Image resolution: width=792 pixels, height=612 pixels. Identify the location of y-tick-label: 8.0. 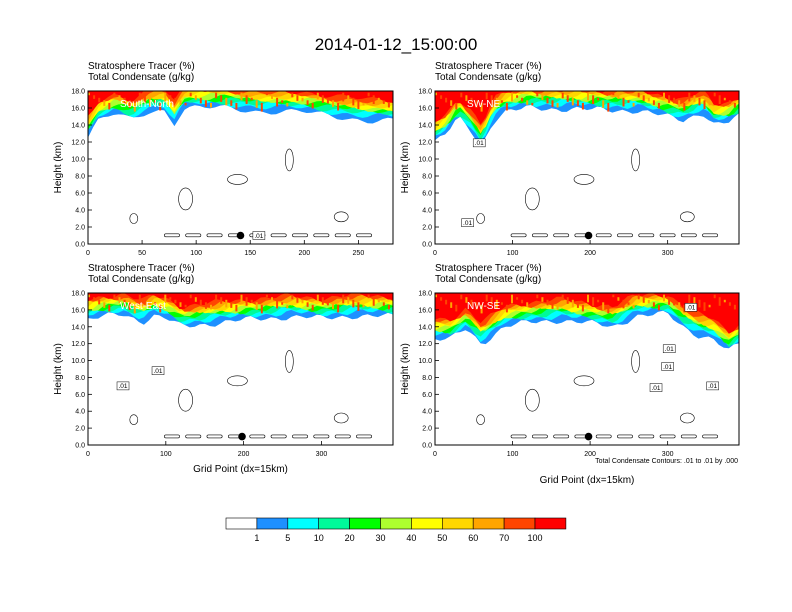
(80, 378).